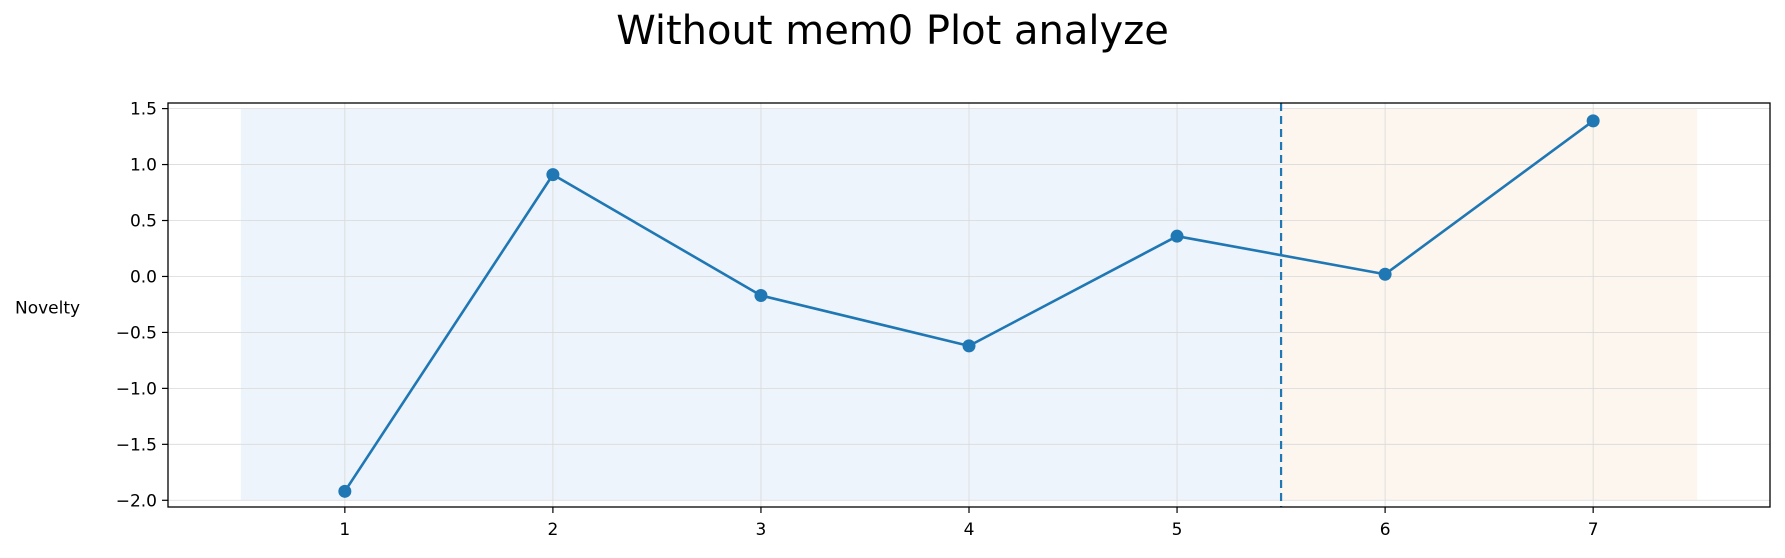 The height and width of the screenshot is (558, 1785). What do you see at coordinates (552, 530) in the screenshot?
I see `x-tick-label: 2` at bounding box center [552, 530].